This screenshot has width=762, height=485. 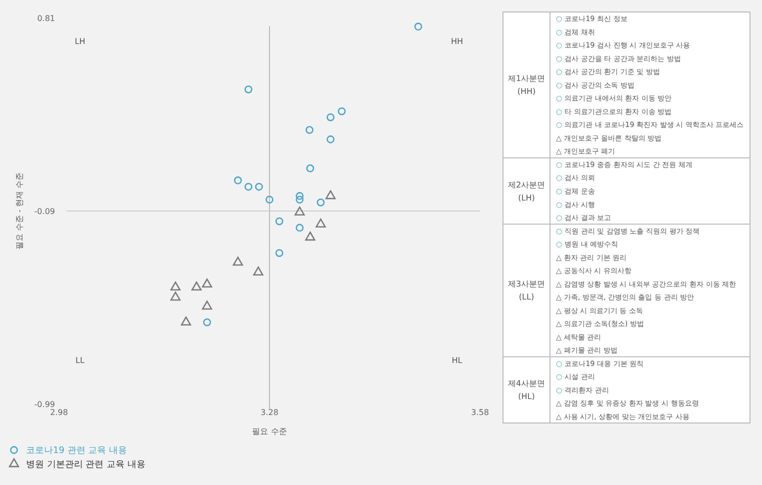 I want to click on x-tick-label: 3.58, so click(x=480, y=412).